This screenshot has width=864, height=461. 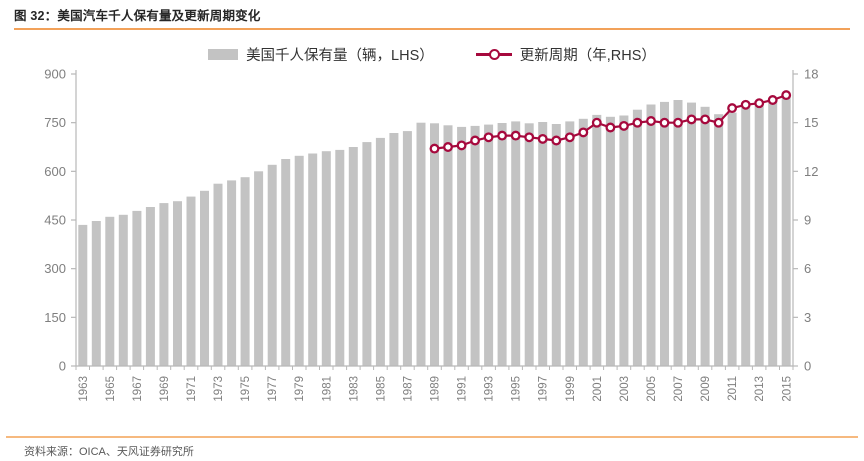 What do you see at coordinates (664, 234) in the screenshot?
I see `bar-2006` at bounding box center [664, 234].